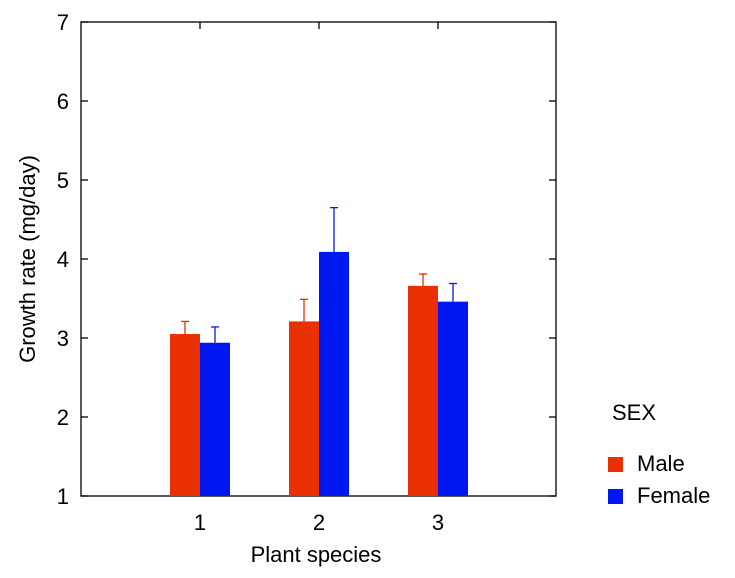  I want to click on error-bars, so click(319, 274).